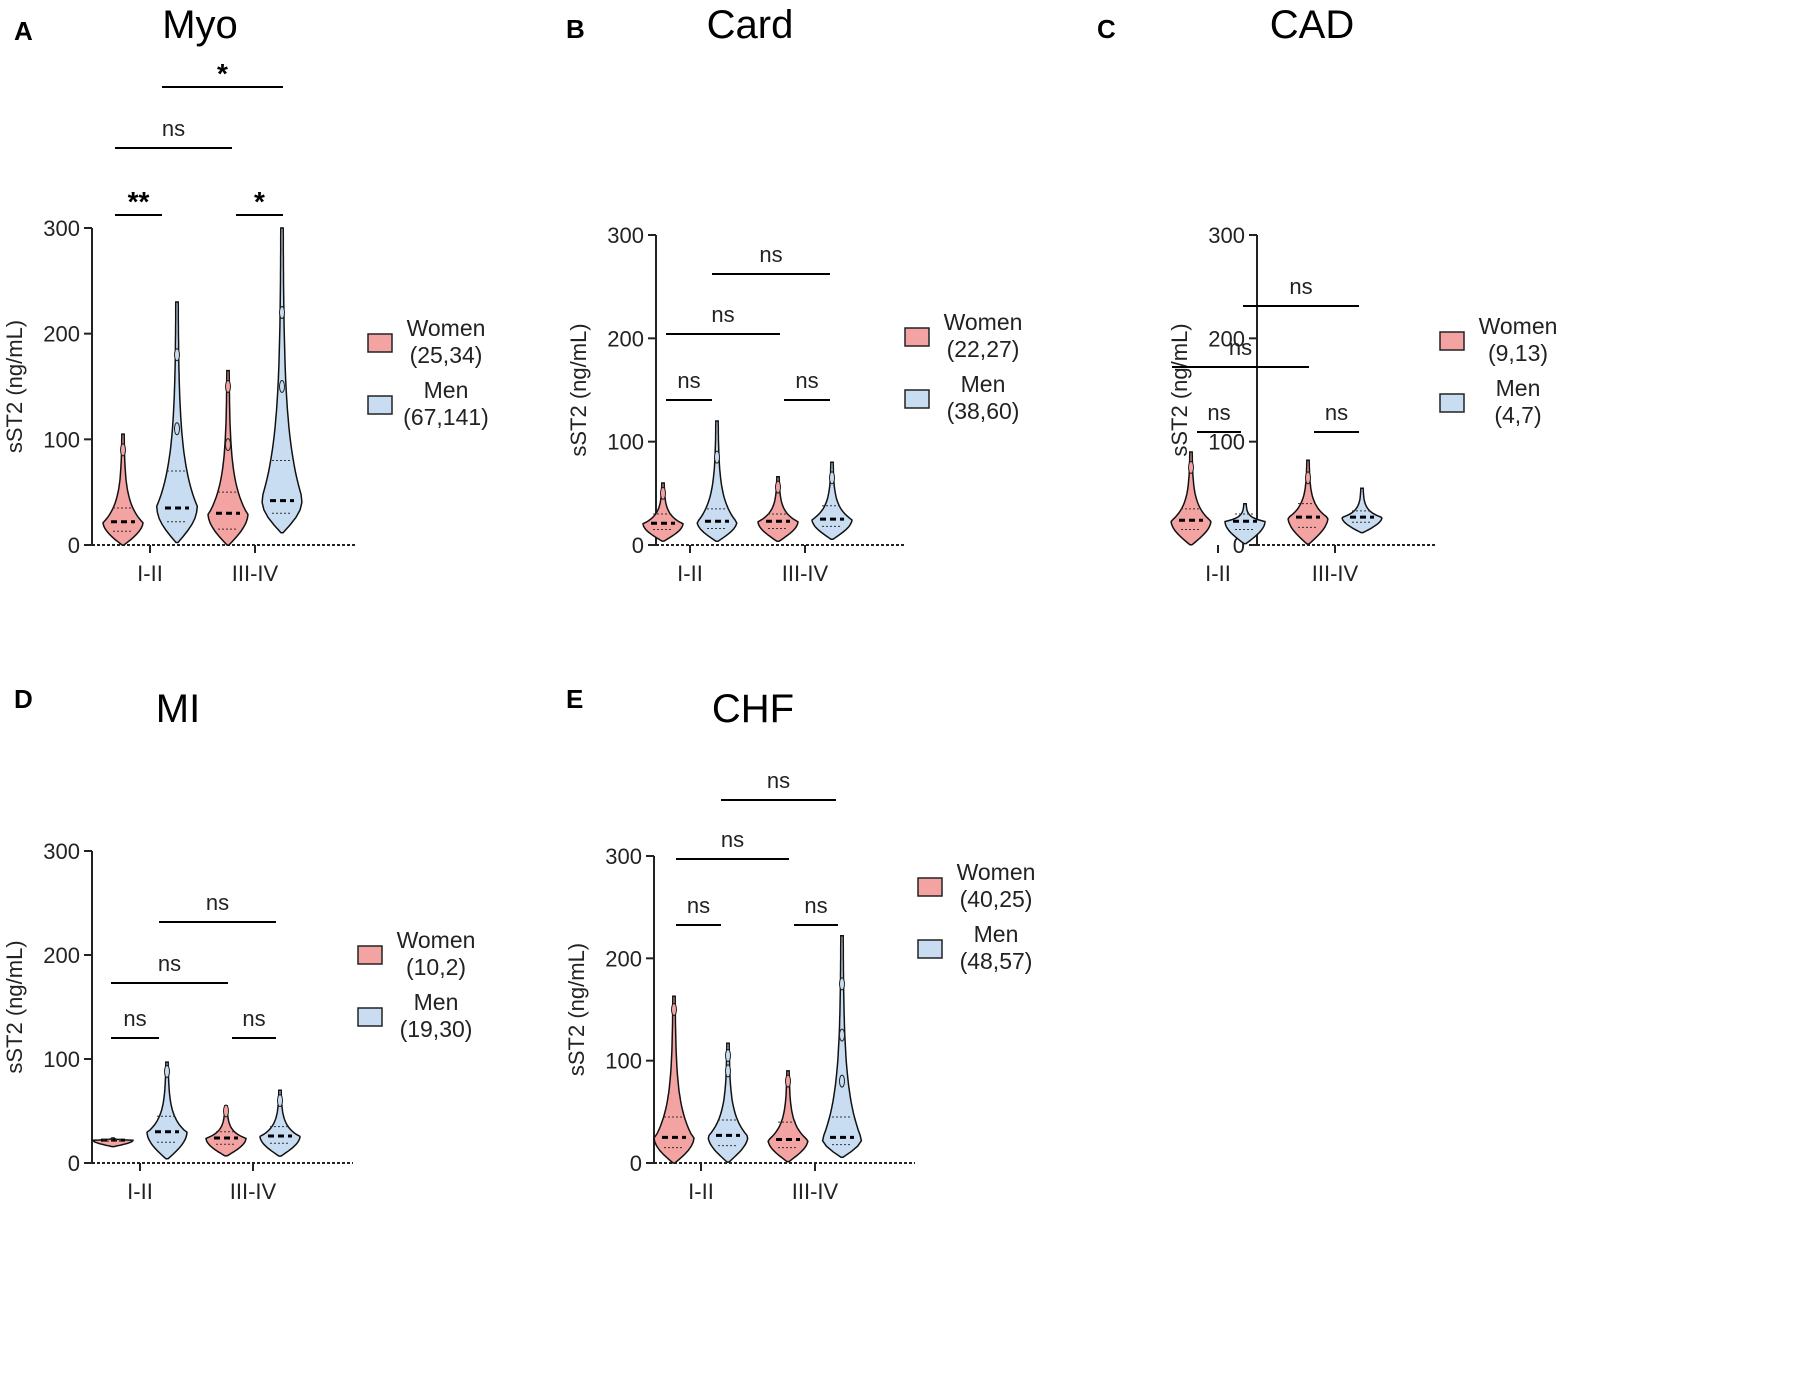  Describe the element at coordinates (996, 899) in the screenshot. I see `legend-counts: (40,25)` at that location.